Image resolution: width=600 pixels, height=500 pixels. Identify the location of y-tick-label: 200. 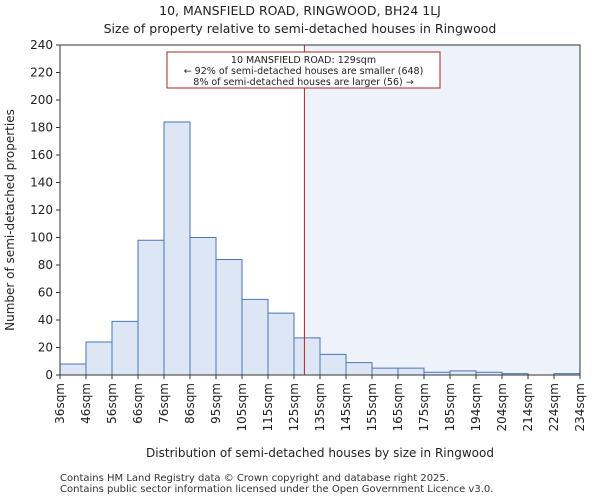
(41, 100).